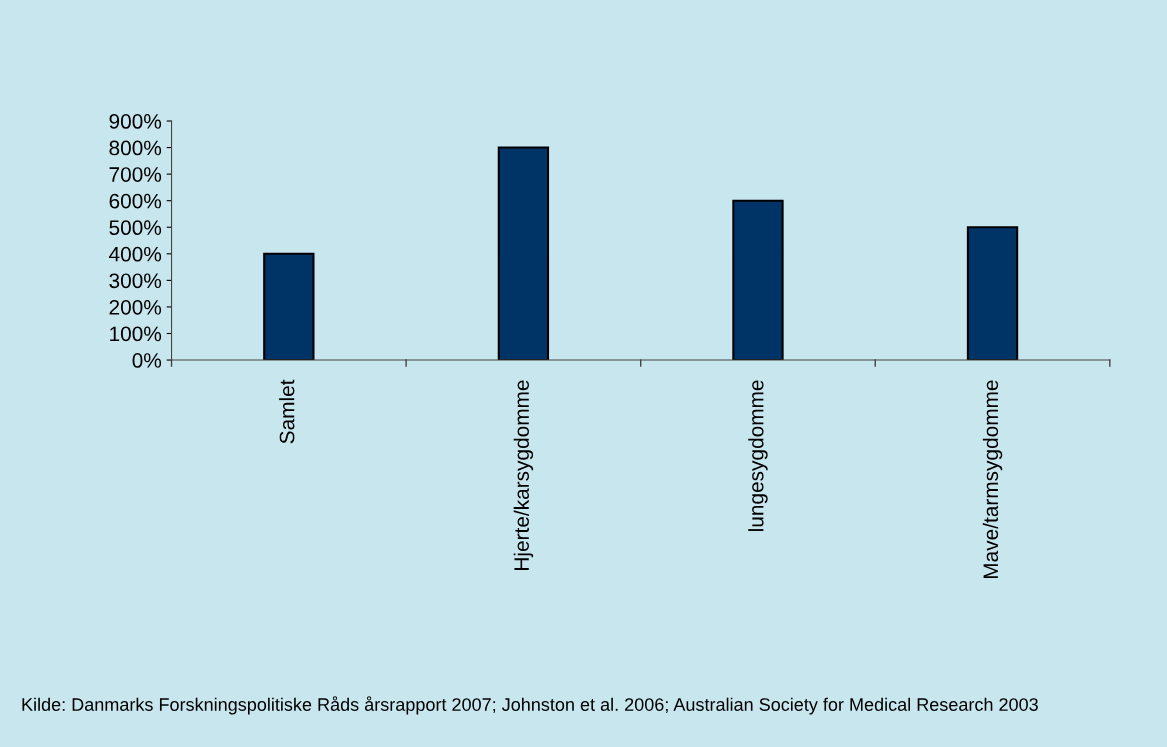 This screenshot has height=747, width=1167. Describe the element at coordinates (530, 705) in the screenshot. I see `text: Kilde: Danmarks Forskningspolitiske Råds årsrapport 2007; Johnston et al. 2006; Australian Society for Medical Research 2003` at that location.